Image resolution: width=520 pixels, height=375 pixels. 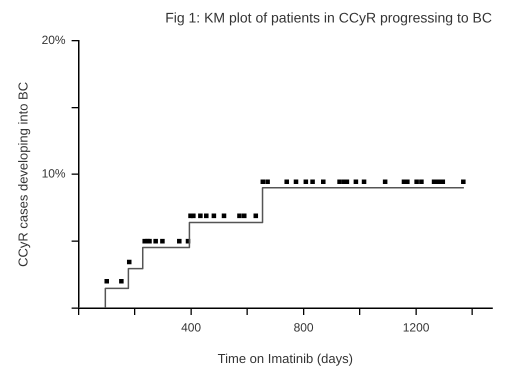 What do you see at coordinates (191, 327) in the screenshot?
I see `x-tick-label: 400` at bounding box center [191, 327].